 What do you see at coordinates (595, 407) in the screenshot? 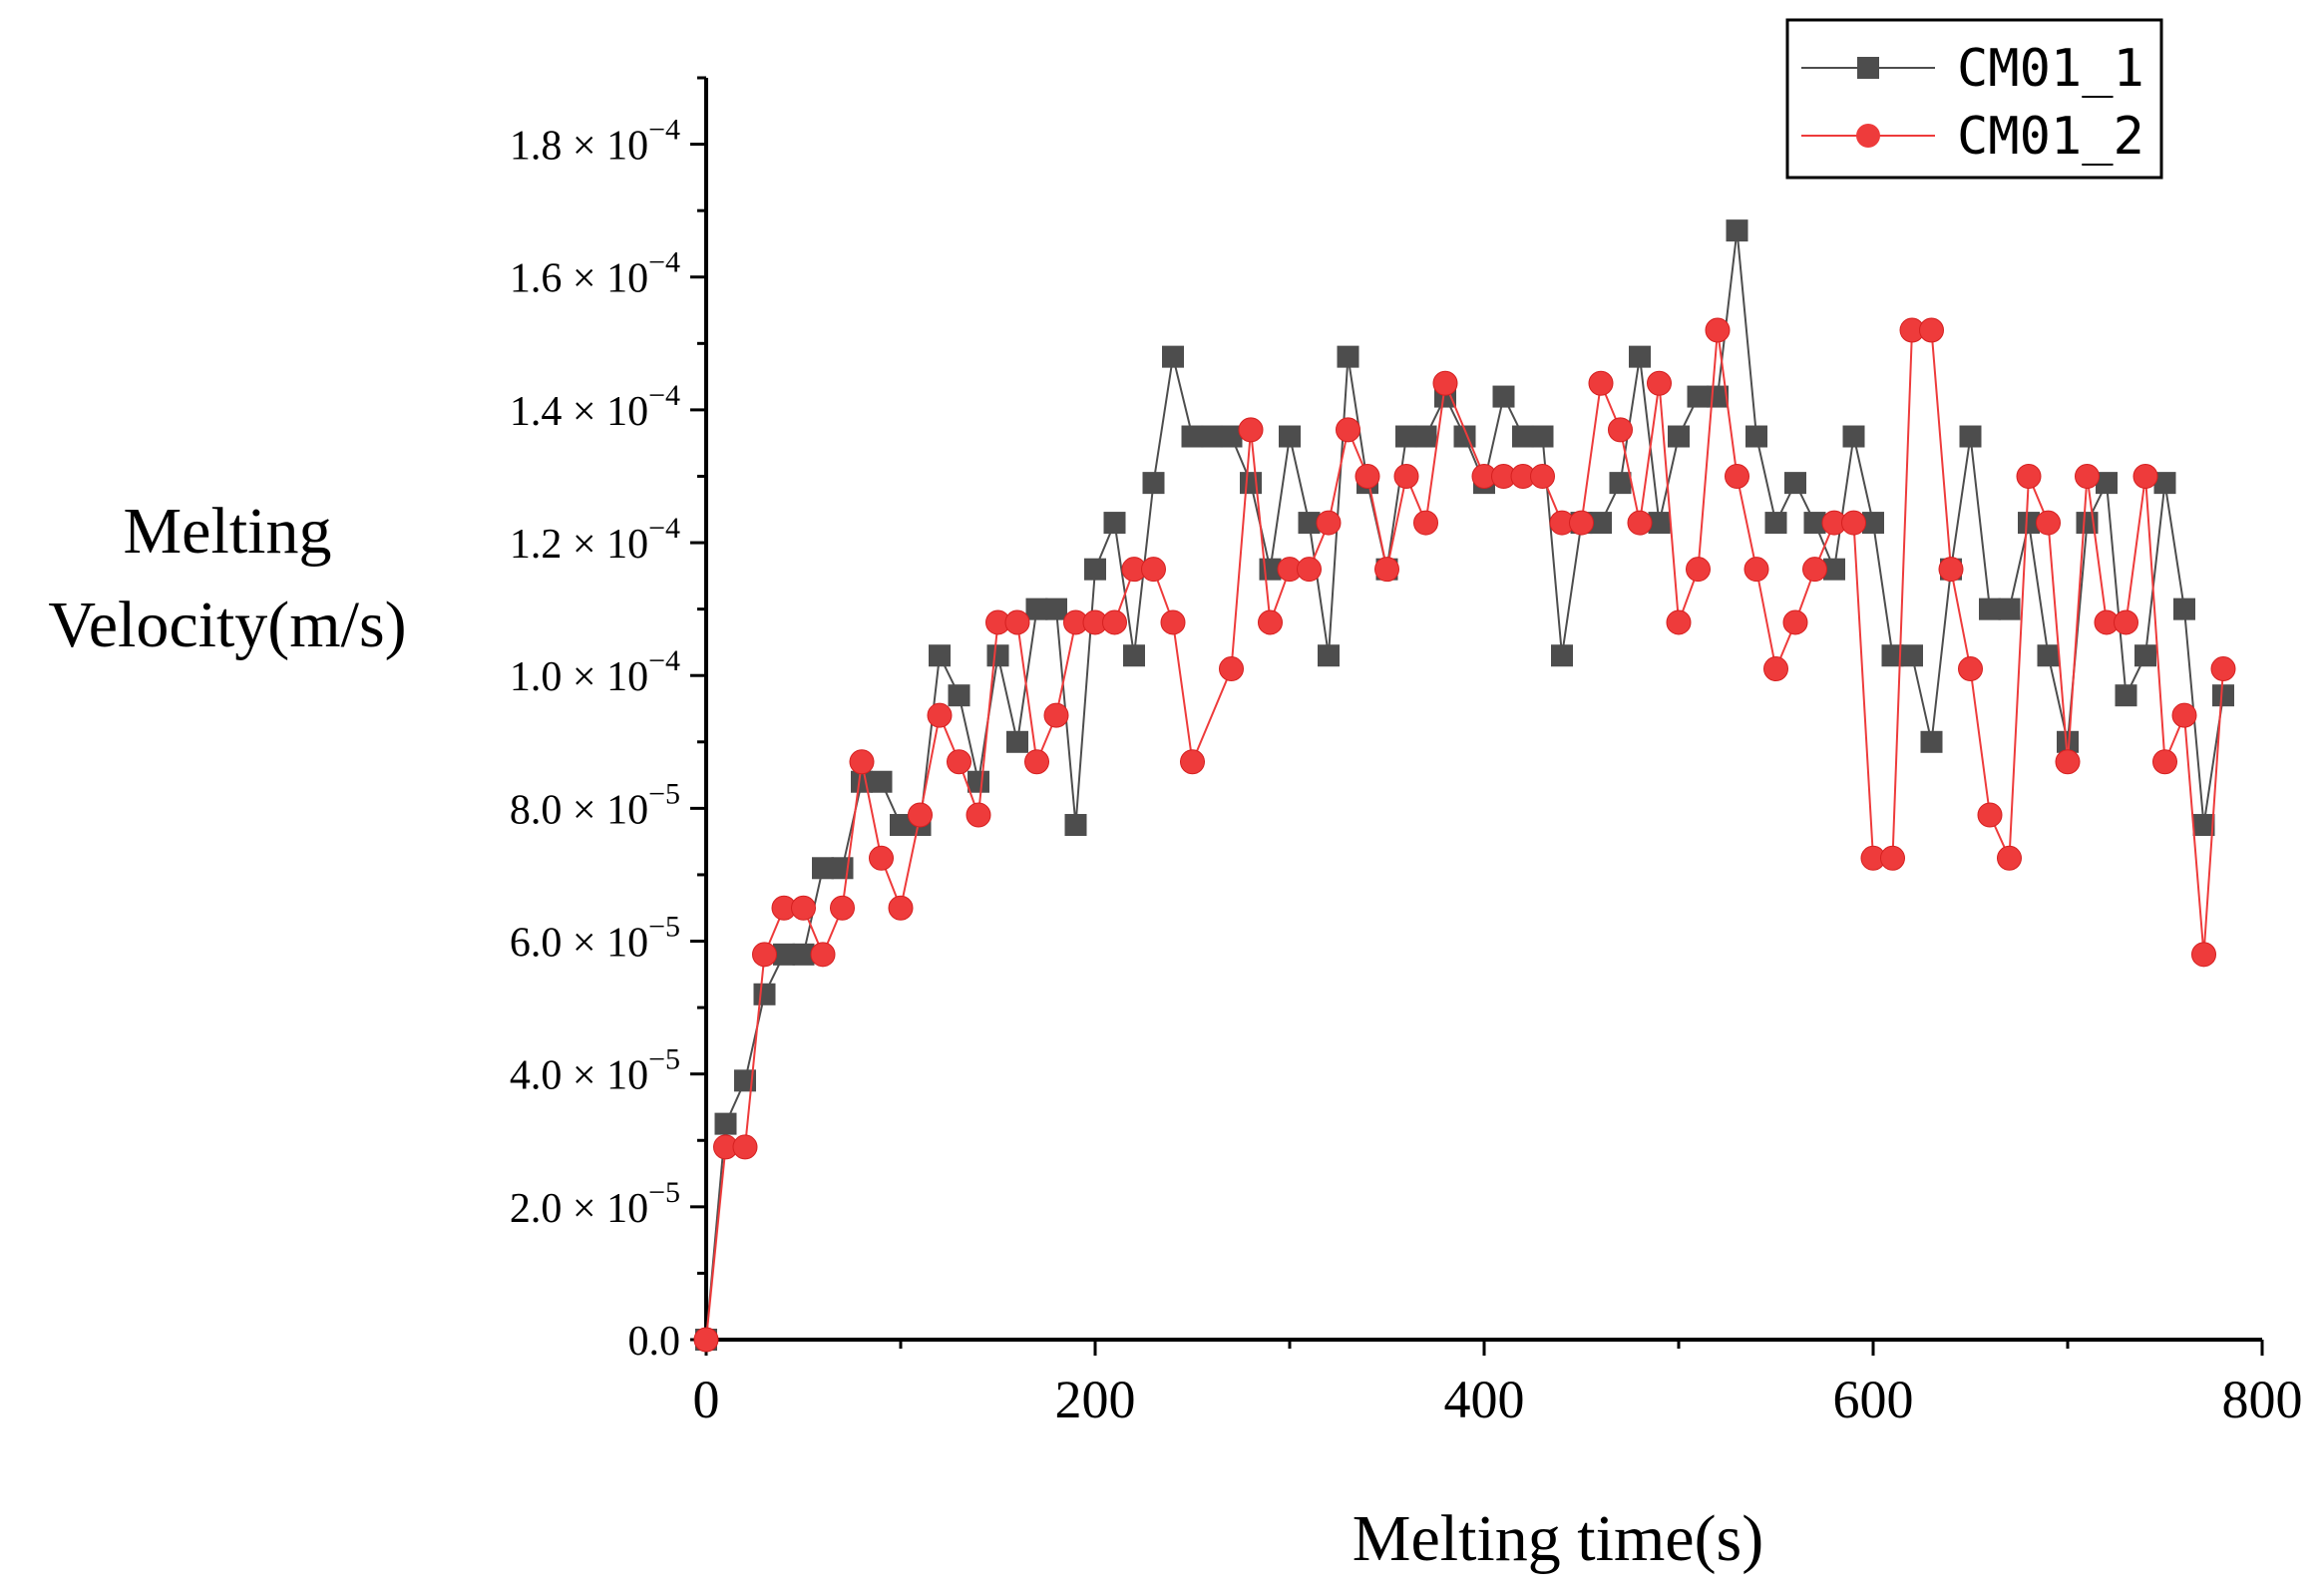
I see `y-tick-label: 1.4 × 10⁻⁴` at bounding box center [595, 407].